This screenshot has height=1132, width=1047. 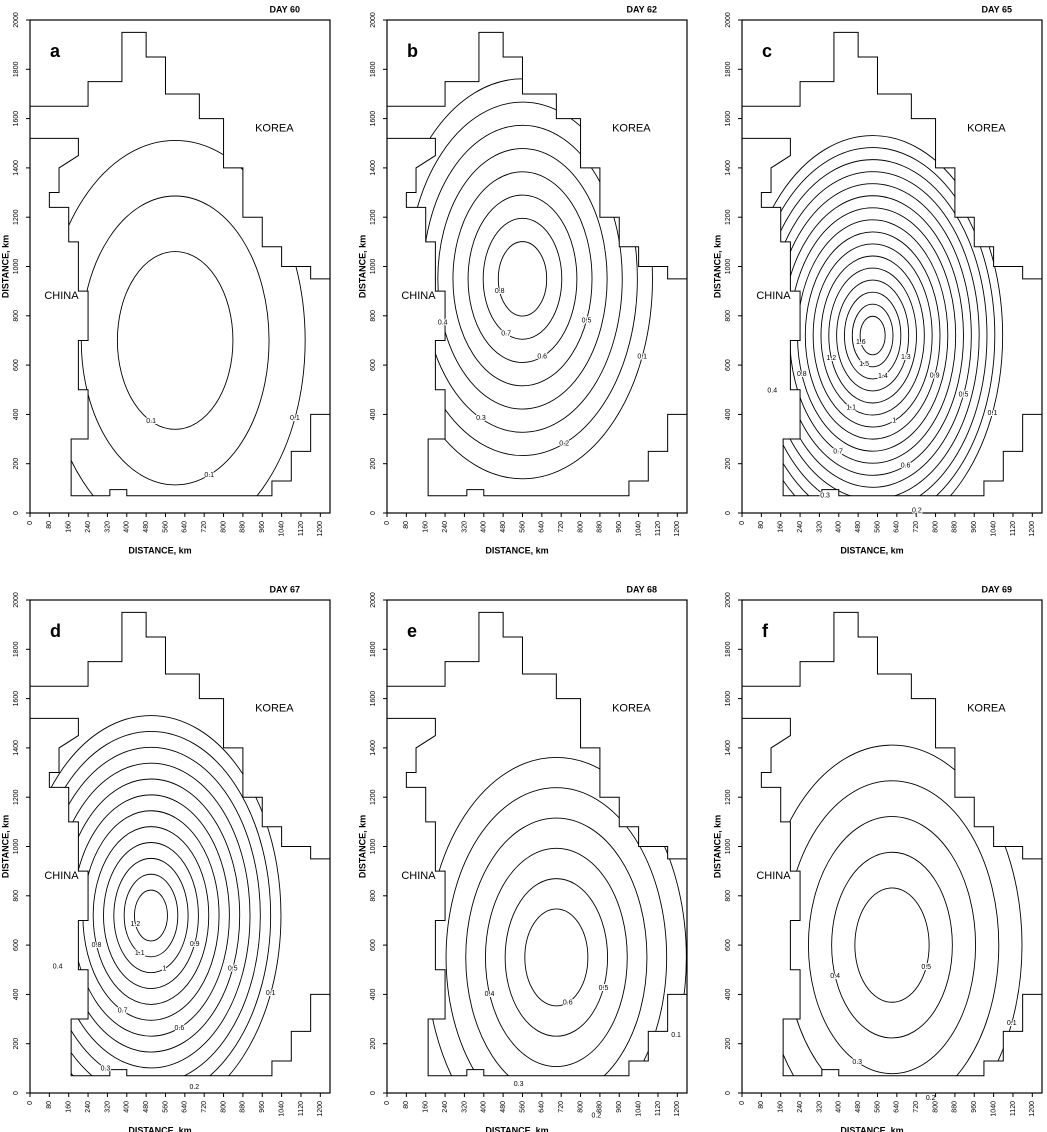 I want to click on panel-title: DAY 69, so click(x=996, y=589).